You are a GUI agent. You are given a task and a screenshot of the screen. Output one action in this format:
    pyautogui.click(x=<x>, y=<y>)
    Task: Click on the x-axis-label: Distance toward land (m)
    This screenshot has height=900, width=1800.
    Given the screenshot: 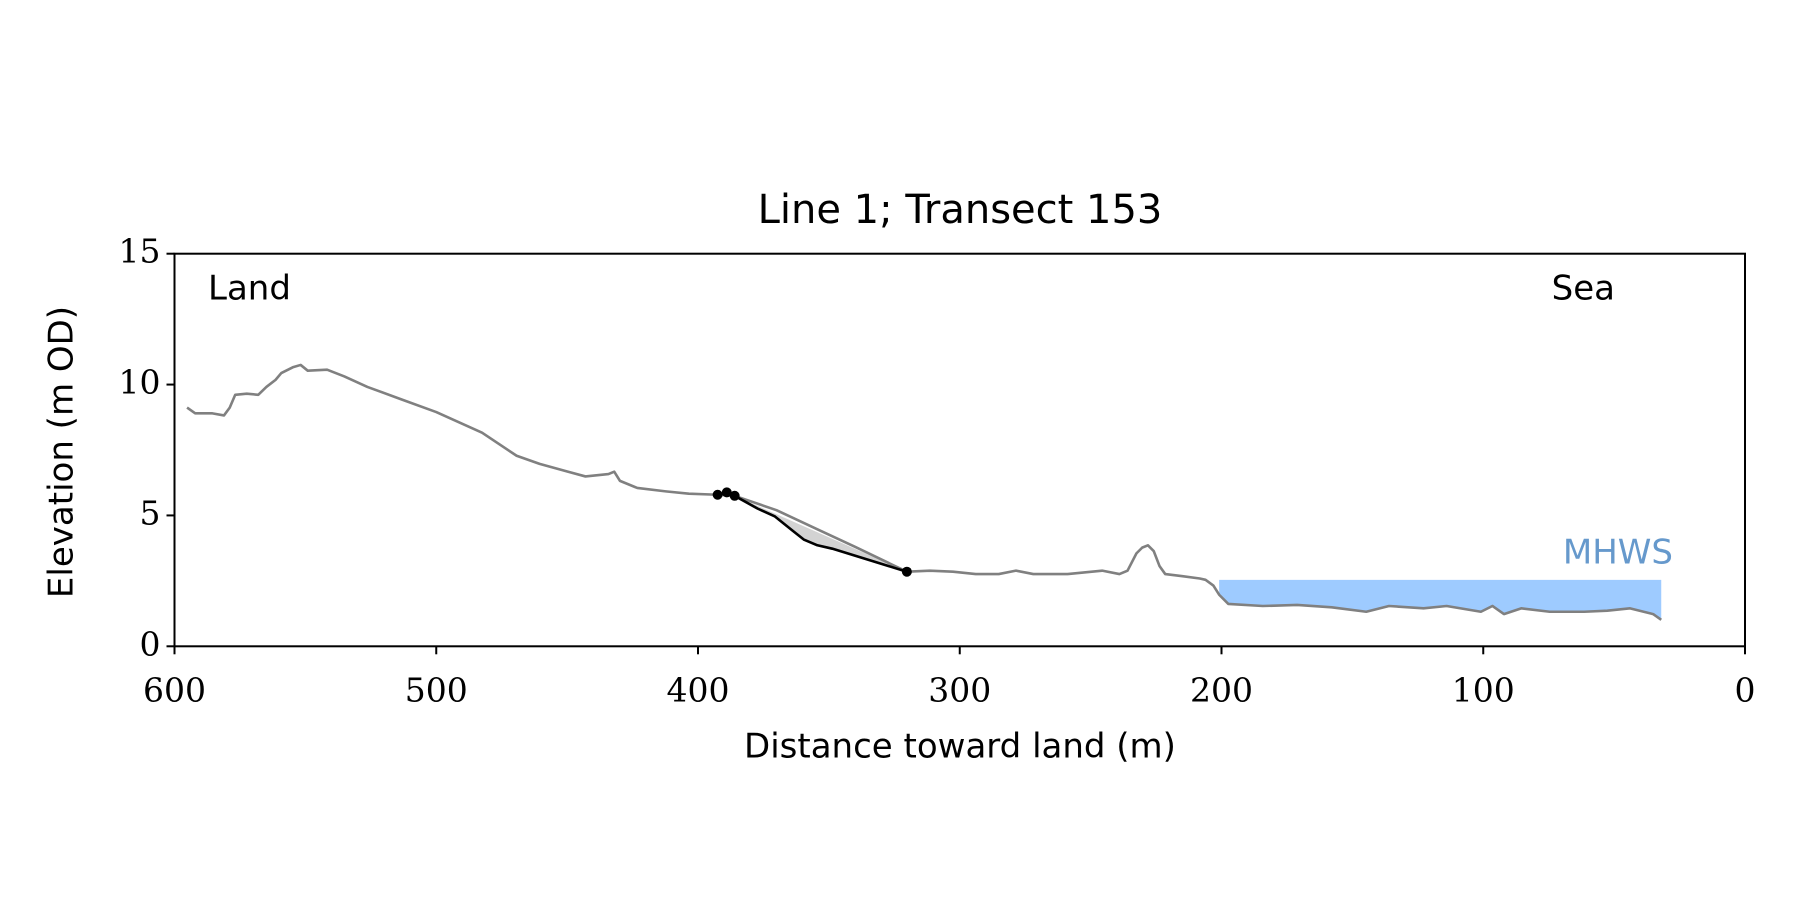 What is the action you would take?
    pyautogui.click(x=960, y=747)
    